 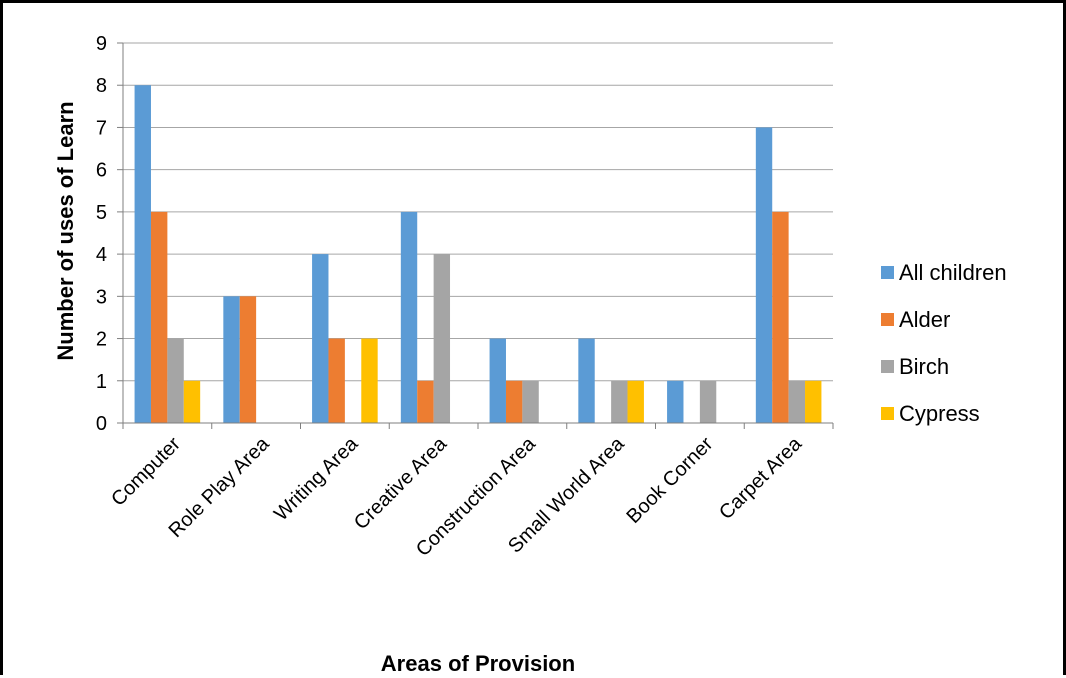 What do you see at coordinates (101, 382) in the screenshot?
I see `y-tick-label: 1` at bounding box center [101, 382].